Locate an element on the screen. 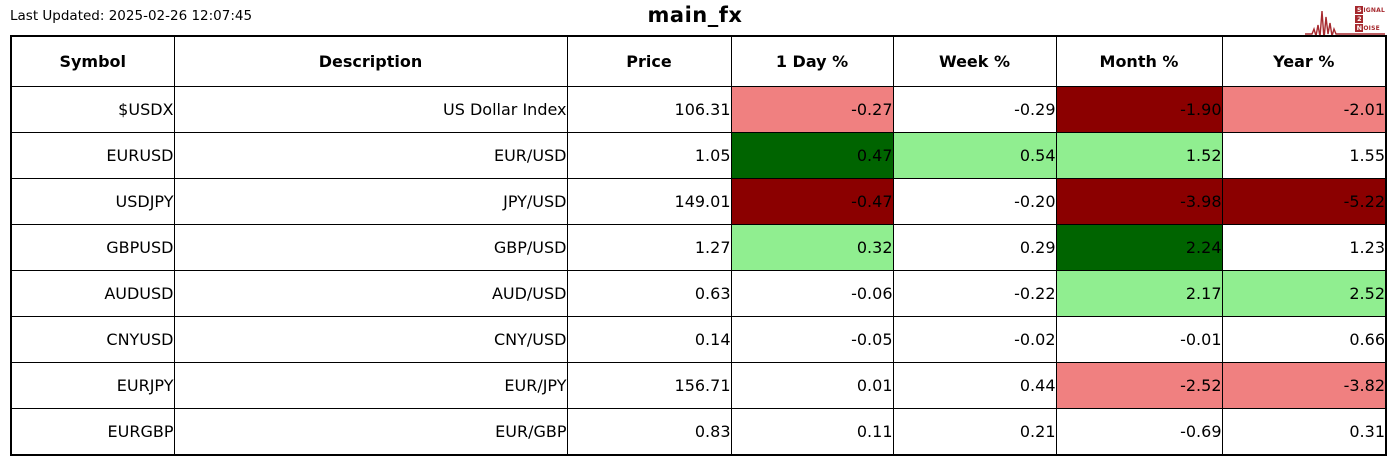 Image resolution: width=1390 pixels, height=470 pixels. cell-week: 0.29 is located at coordinates (974, 247).